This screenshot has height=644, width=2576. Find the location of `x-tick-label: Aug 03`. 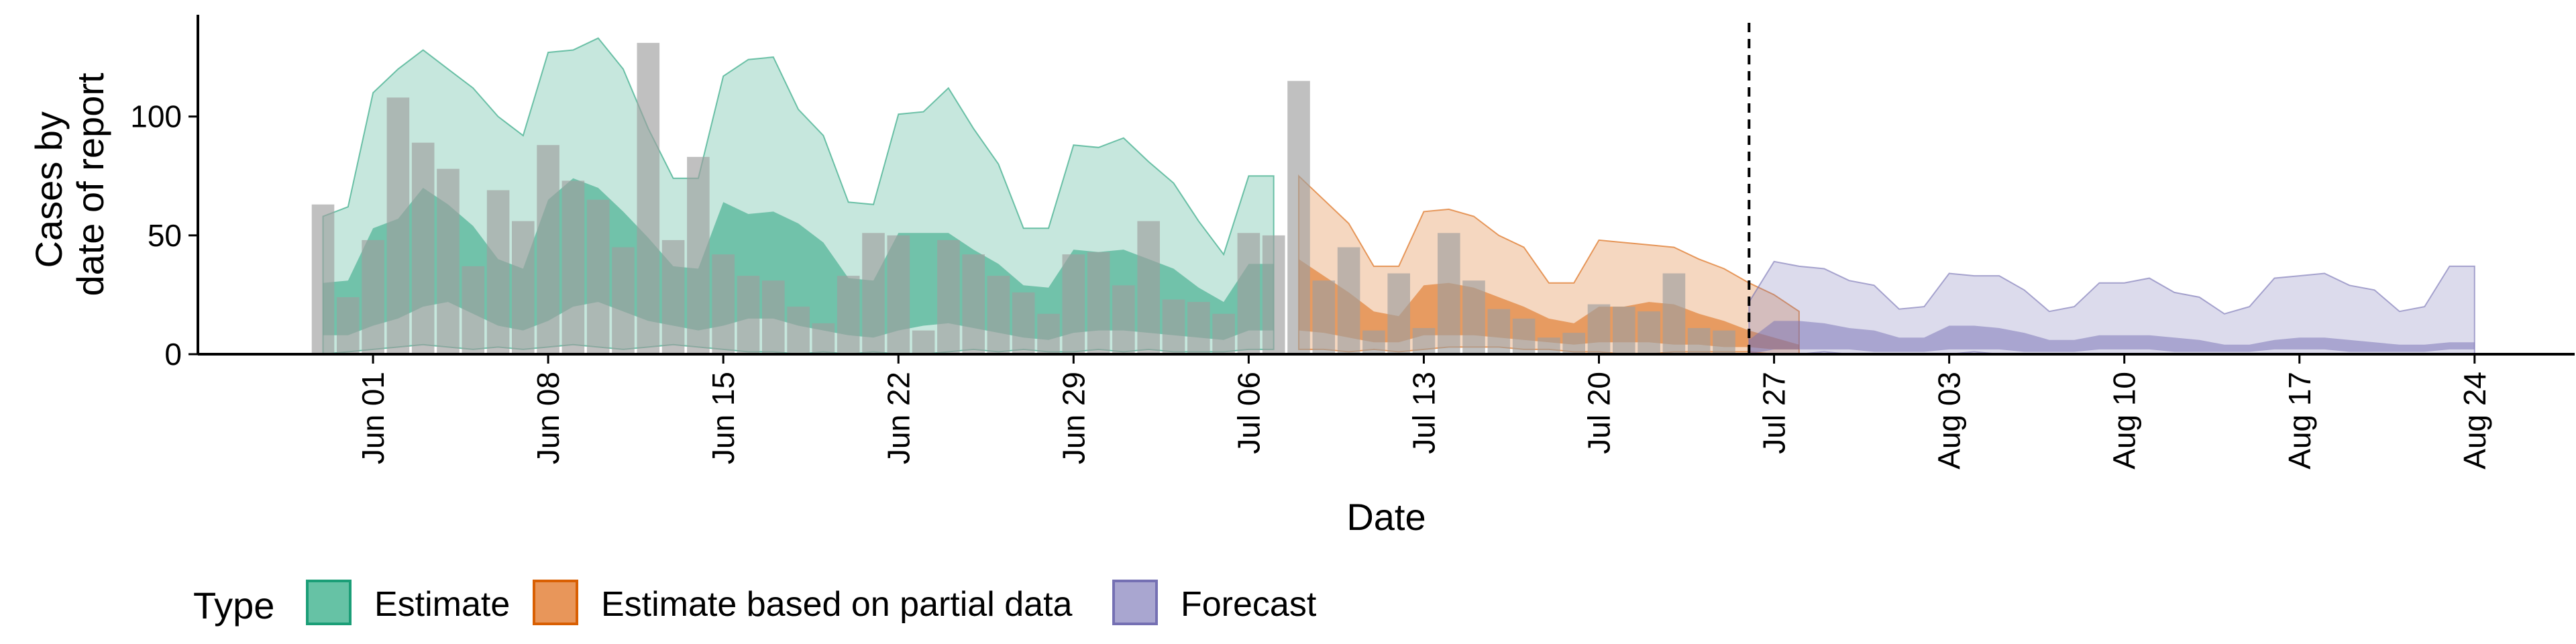

x-tick-label: Aug 03 is located at coordinates (1949, 421).